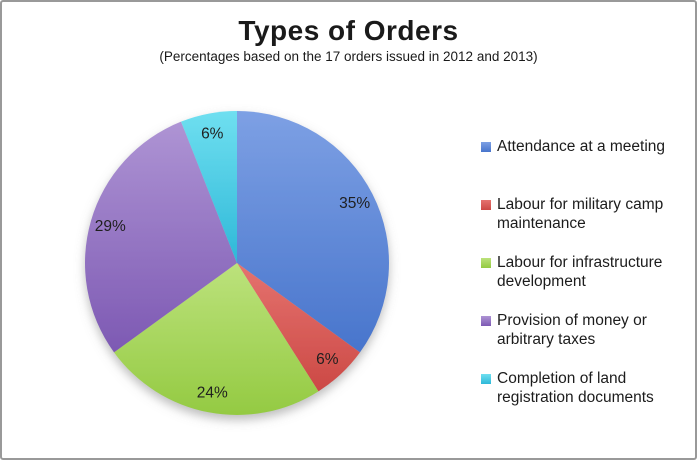 Image resolution: width=697 pixels, height=460 pixels. What do you see at coordinates (583, 166) in the screenshot?
I see `legend-item-0: Attendance at a meeting` at bounding box center [583, 166].